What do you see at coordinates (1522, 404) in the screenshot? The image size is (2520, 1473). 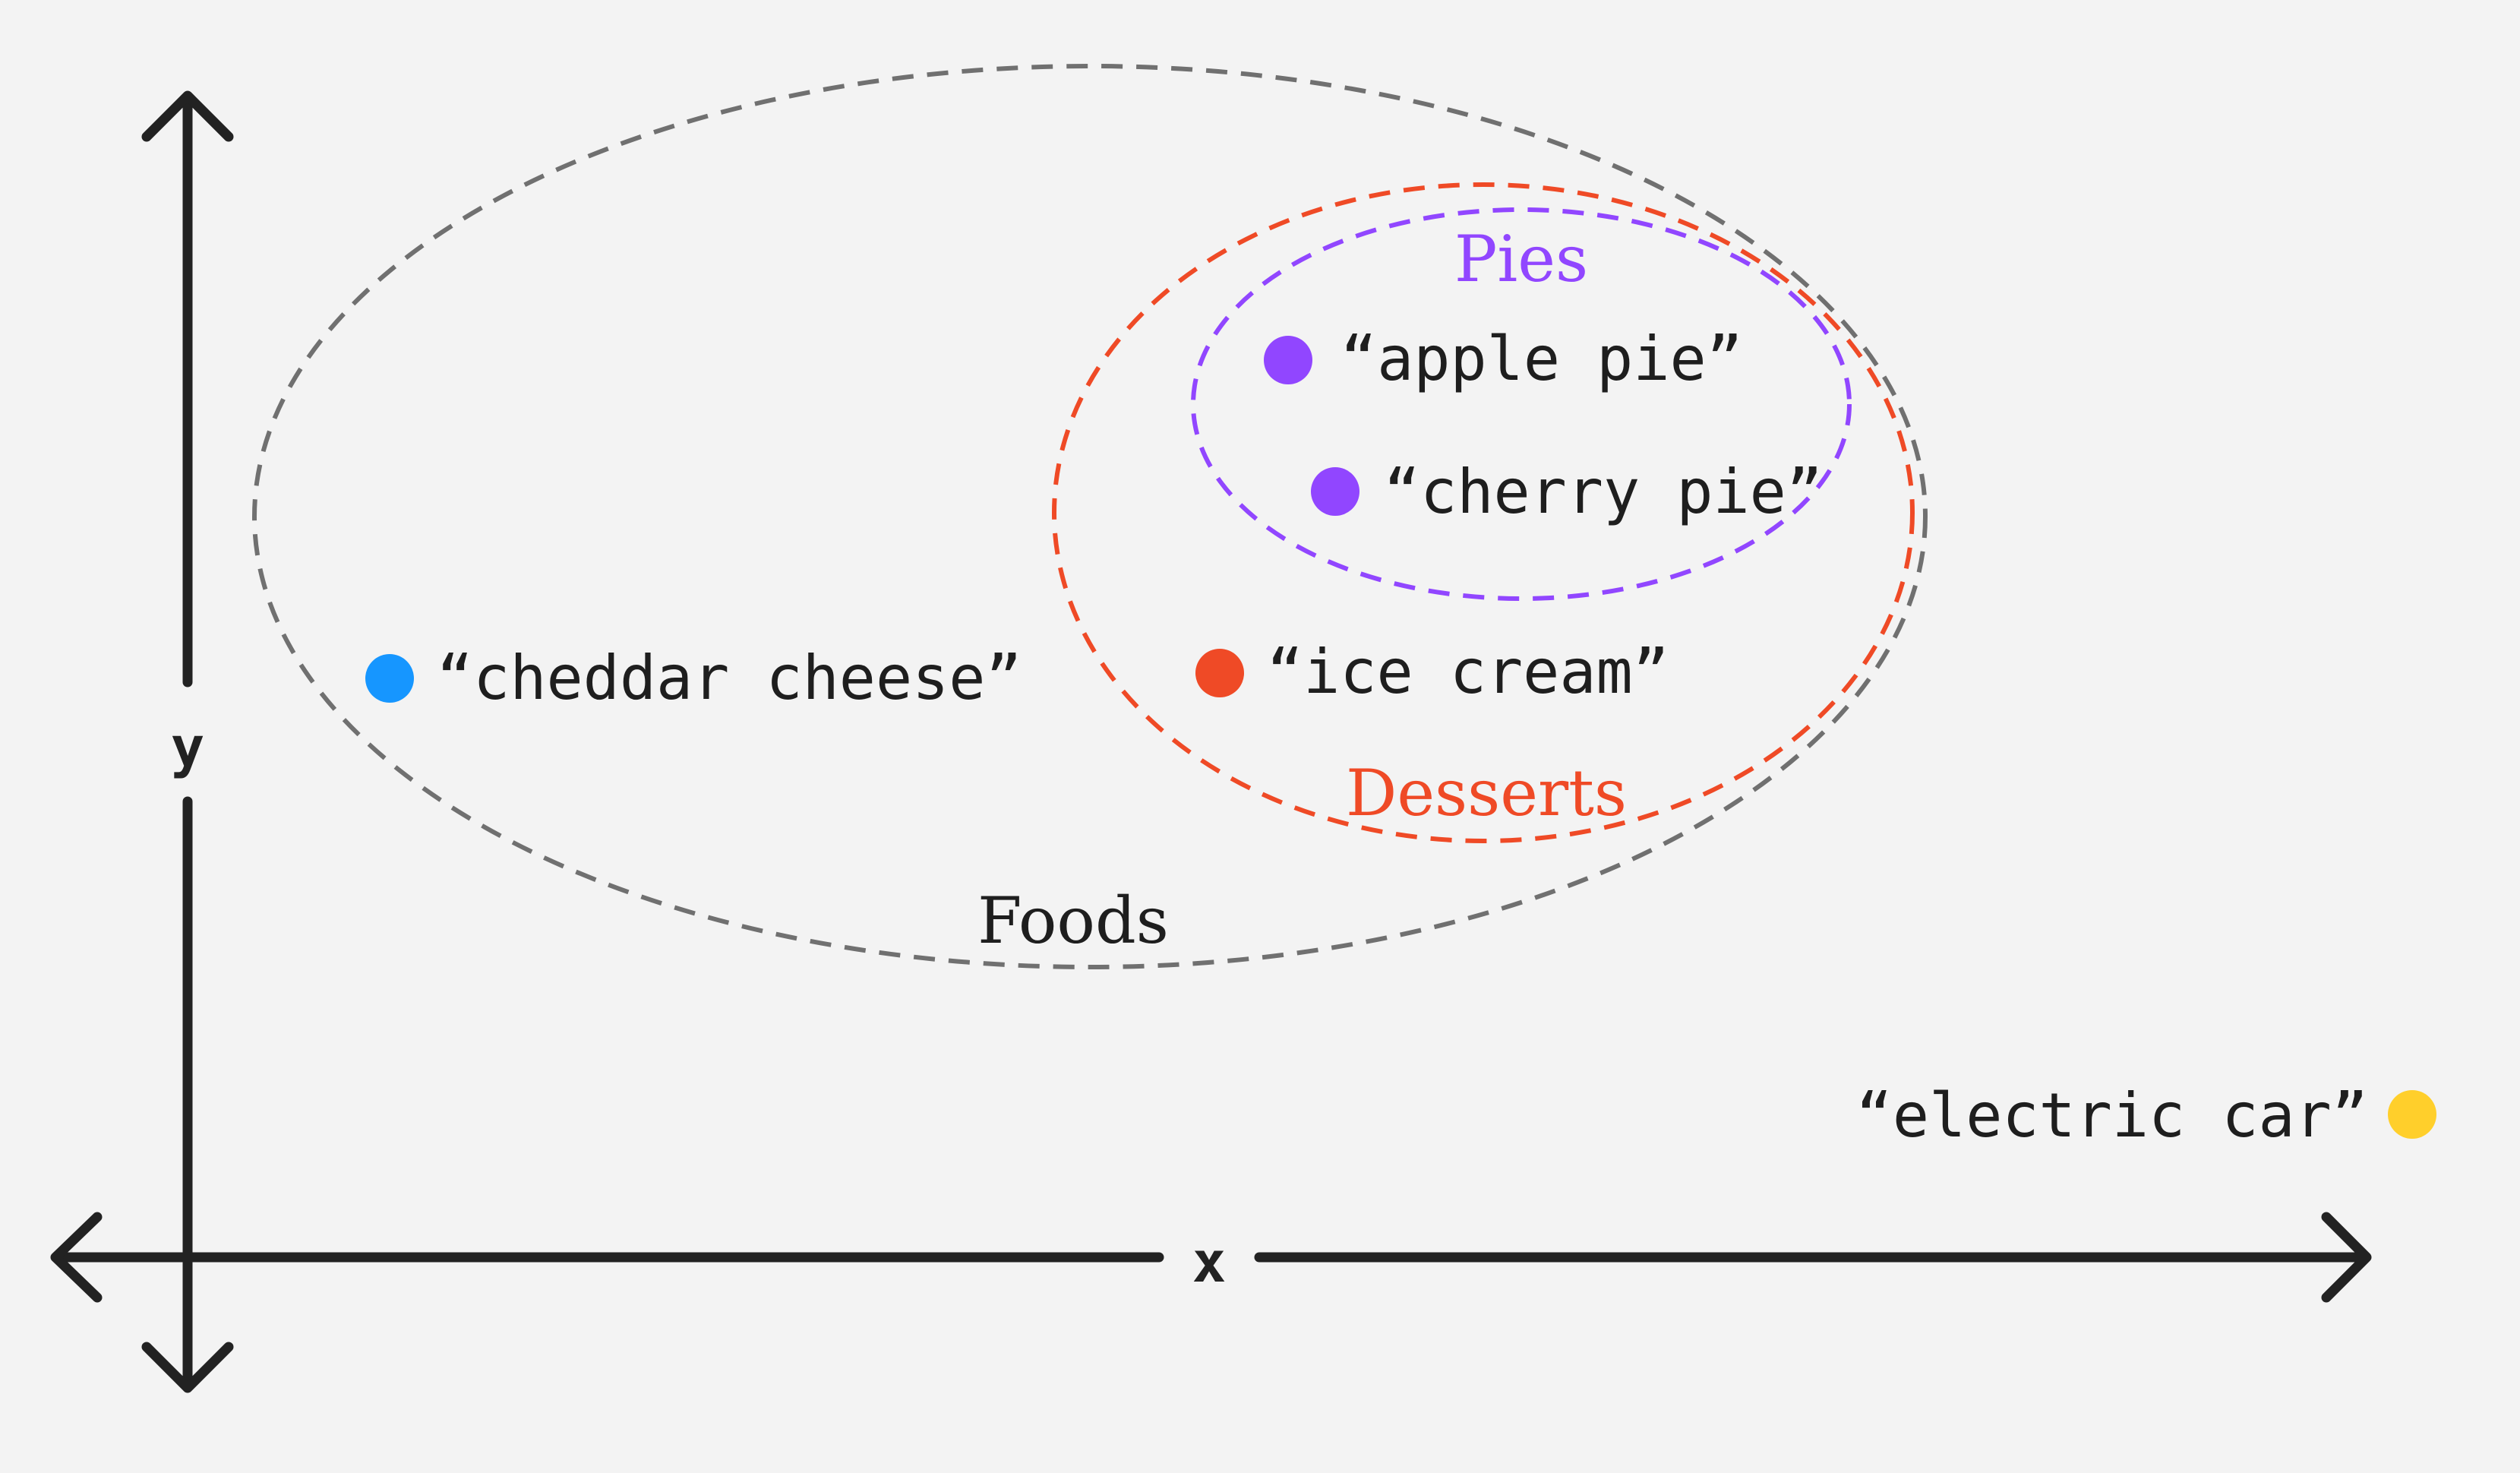 I see `pies-set-boundary` at bounding box center [1522, 404].